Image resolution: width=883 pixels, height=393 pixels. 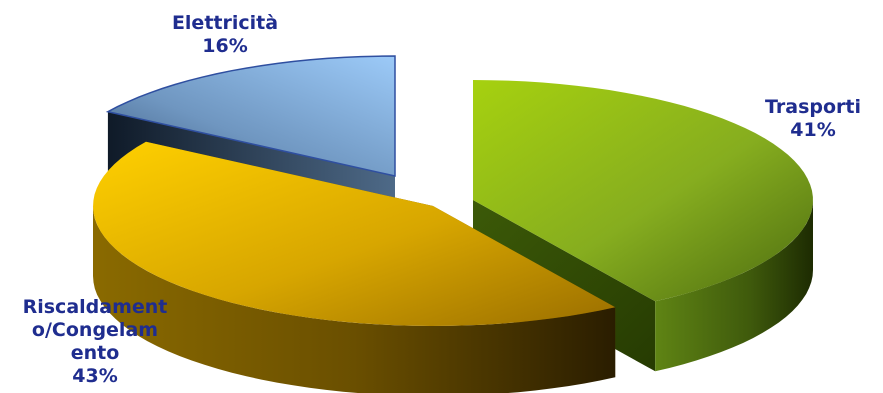 What do you see at coordinates (813, 130) in the screenshot?
I see `label-trasporti-value: 41%` at bounding box center [813, 130].